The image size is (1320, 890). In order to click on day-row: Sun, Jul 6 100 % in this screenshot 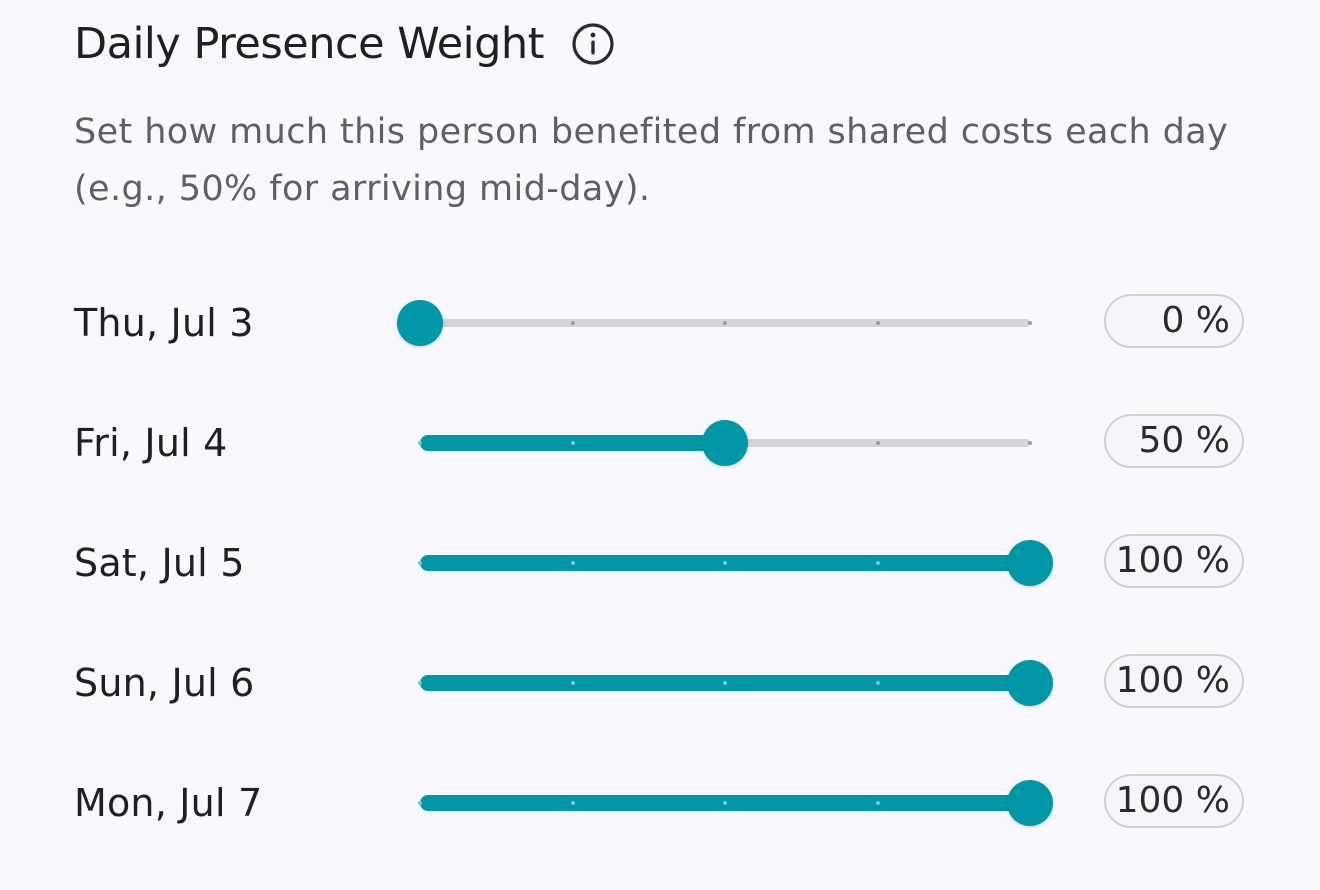, I will do `click(660, 683)`.